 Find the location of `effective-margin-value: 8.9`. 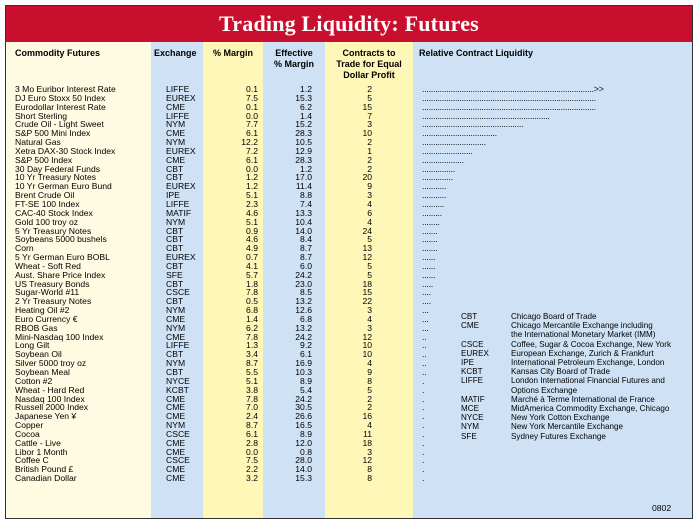

effective-margin-value: 8.9 is located at coordinates (306, 433).